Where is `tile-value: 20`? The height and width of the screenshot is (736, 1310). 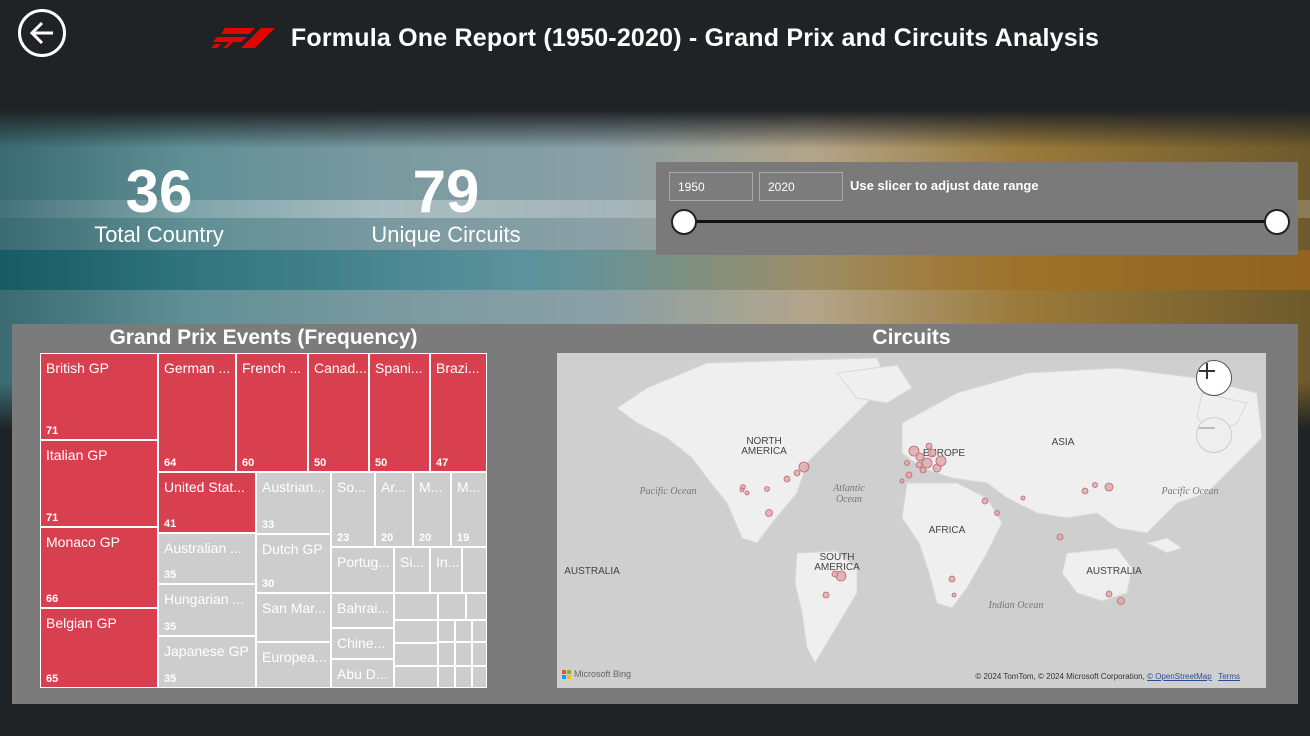
tile-value: 20 is located at coordinates (387, 538).